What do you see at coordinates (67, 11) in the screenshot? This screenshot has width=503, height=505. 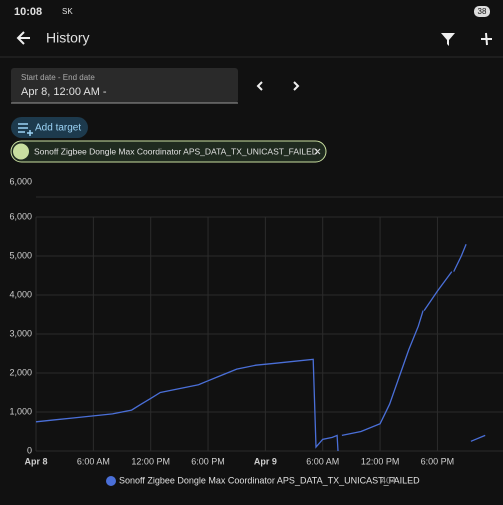 I see `status-carrier: SK` at bounding box center [67, 11].